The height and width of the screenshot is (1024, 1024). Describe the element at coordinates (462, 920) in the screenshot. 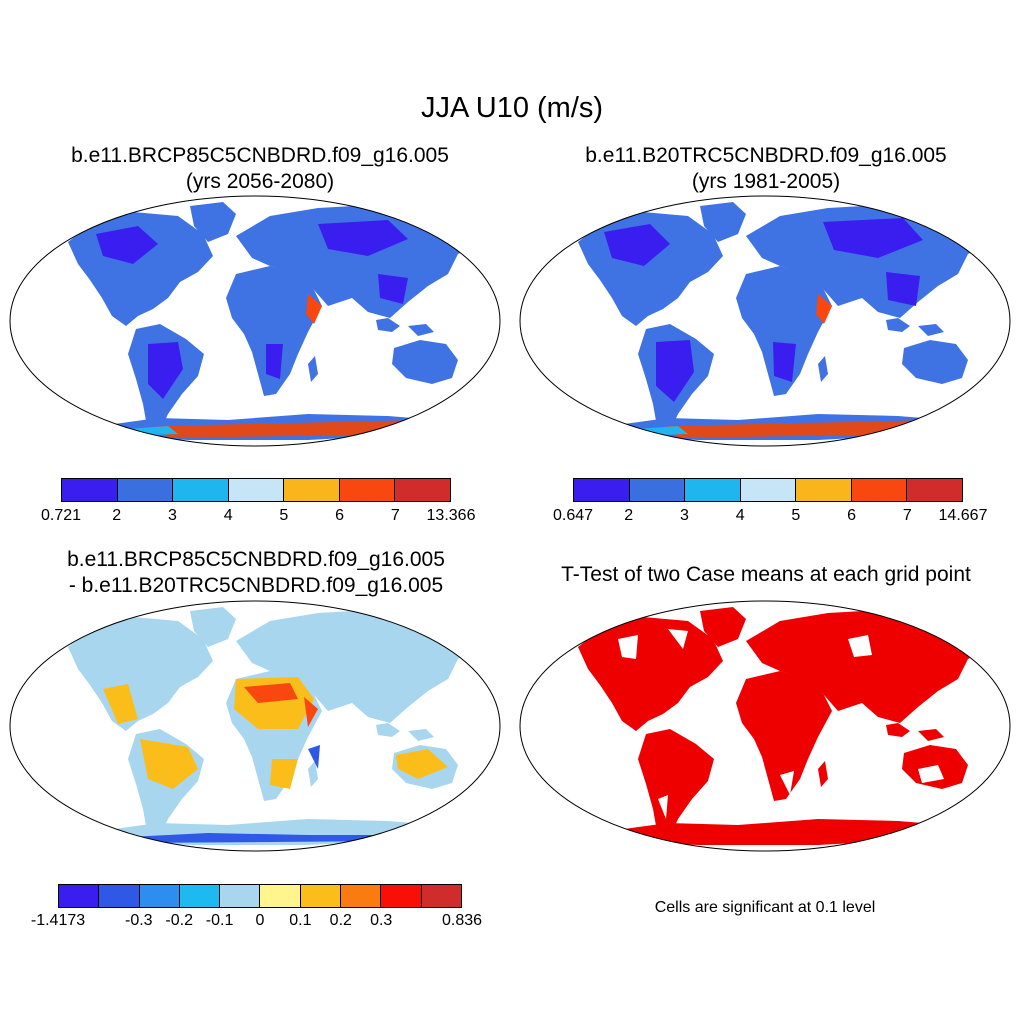

I see `difference-colorbar-tick-label: 0.836` at that location.